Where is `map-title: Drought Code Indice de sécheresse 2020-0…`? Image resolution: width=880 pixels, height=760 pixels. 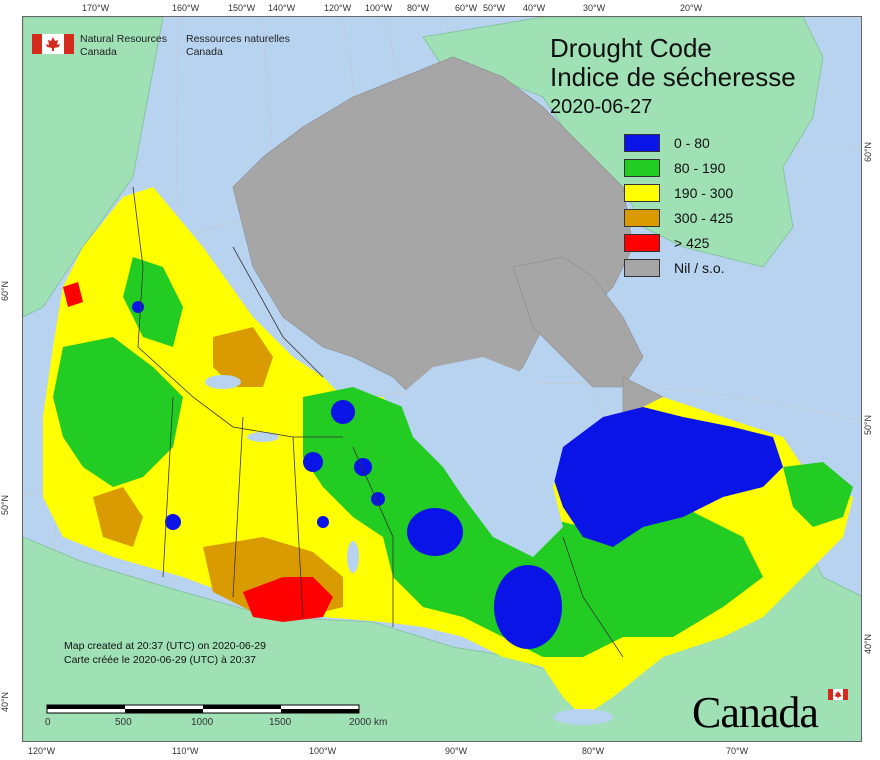 map-title: Drought Code Indice de sécheresse 2020-0… is located at coordinates (673, 77).